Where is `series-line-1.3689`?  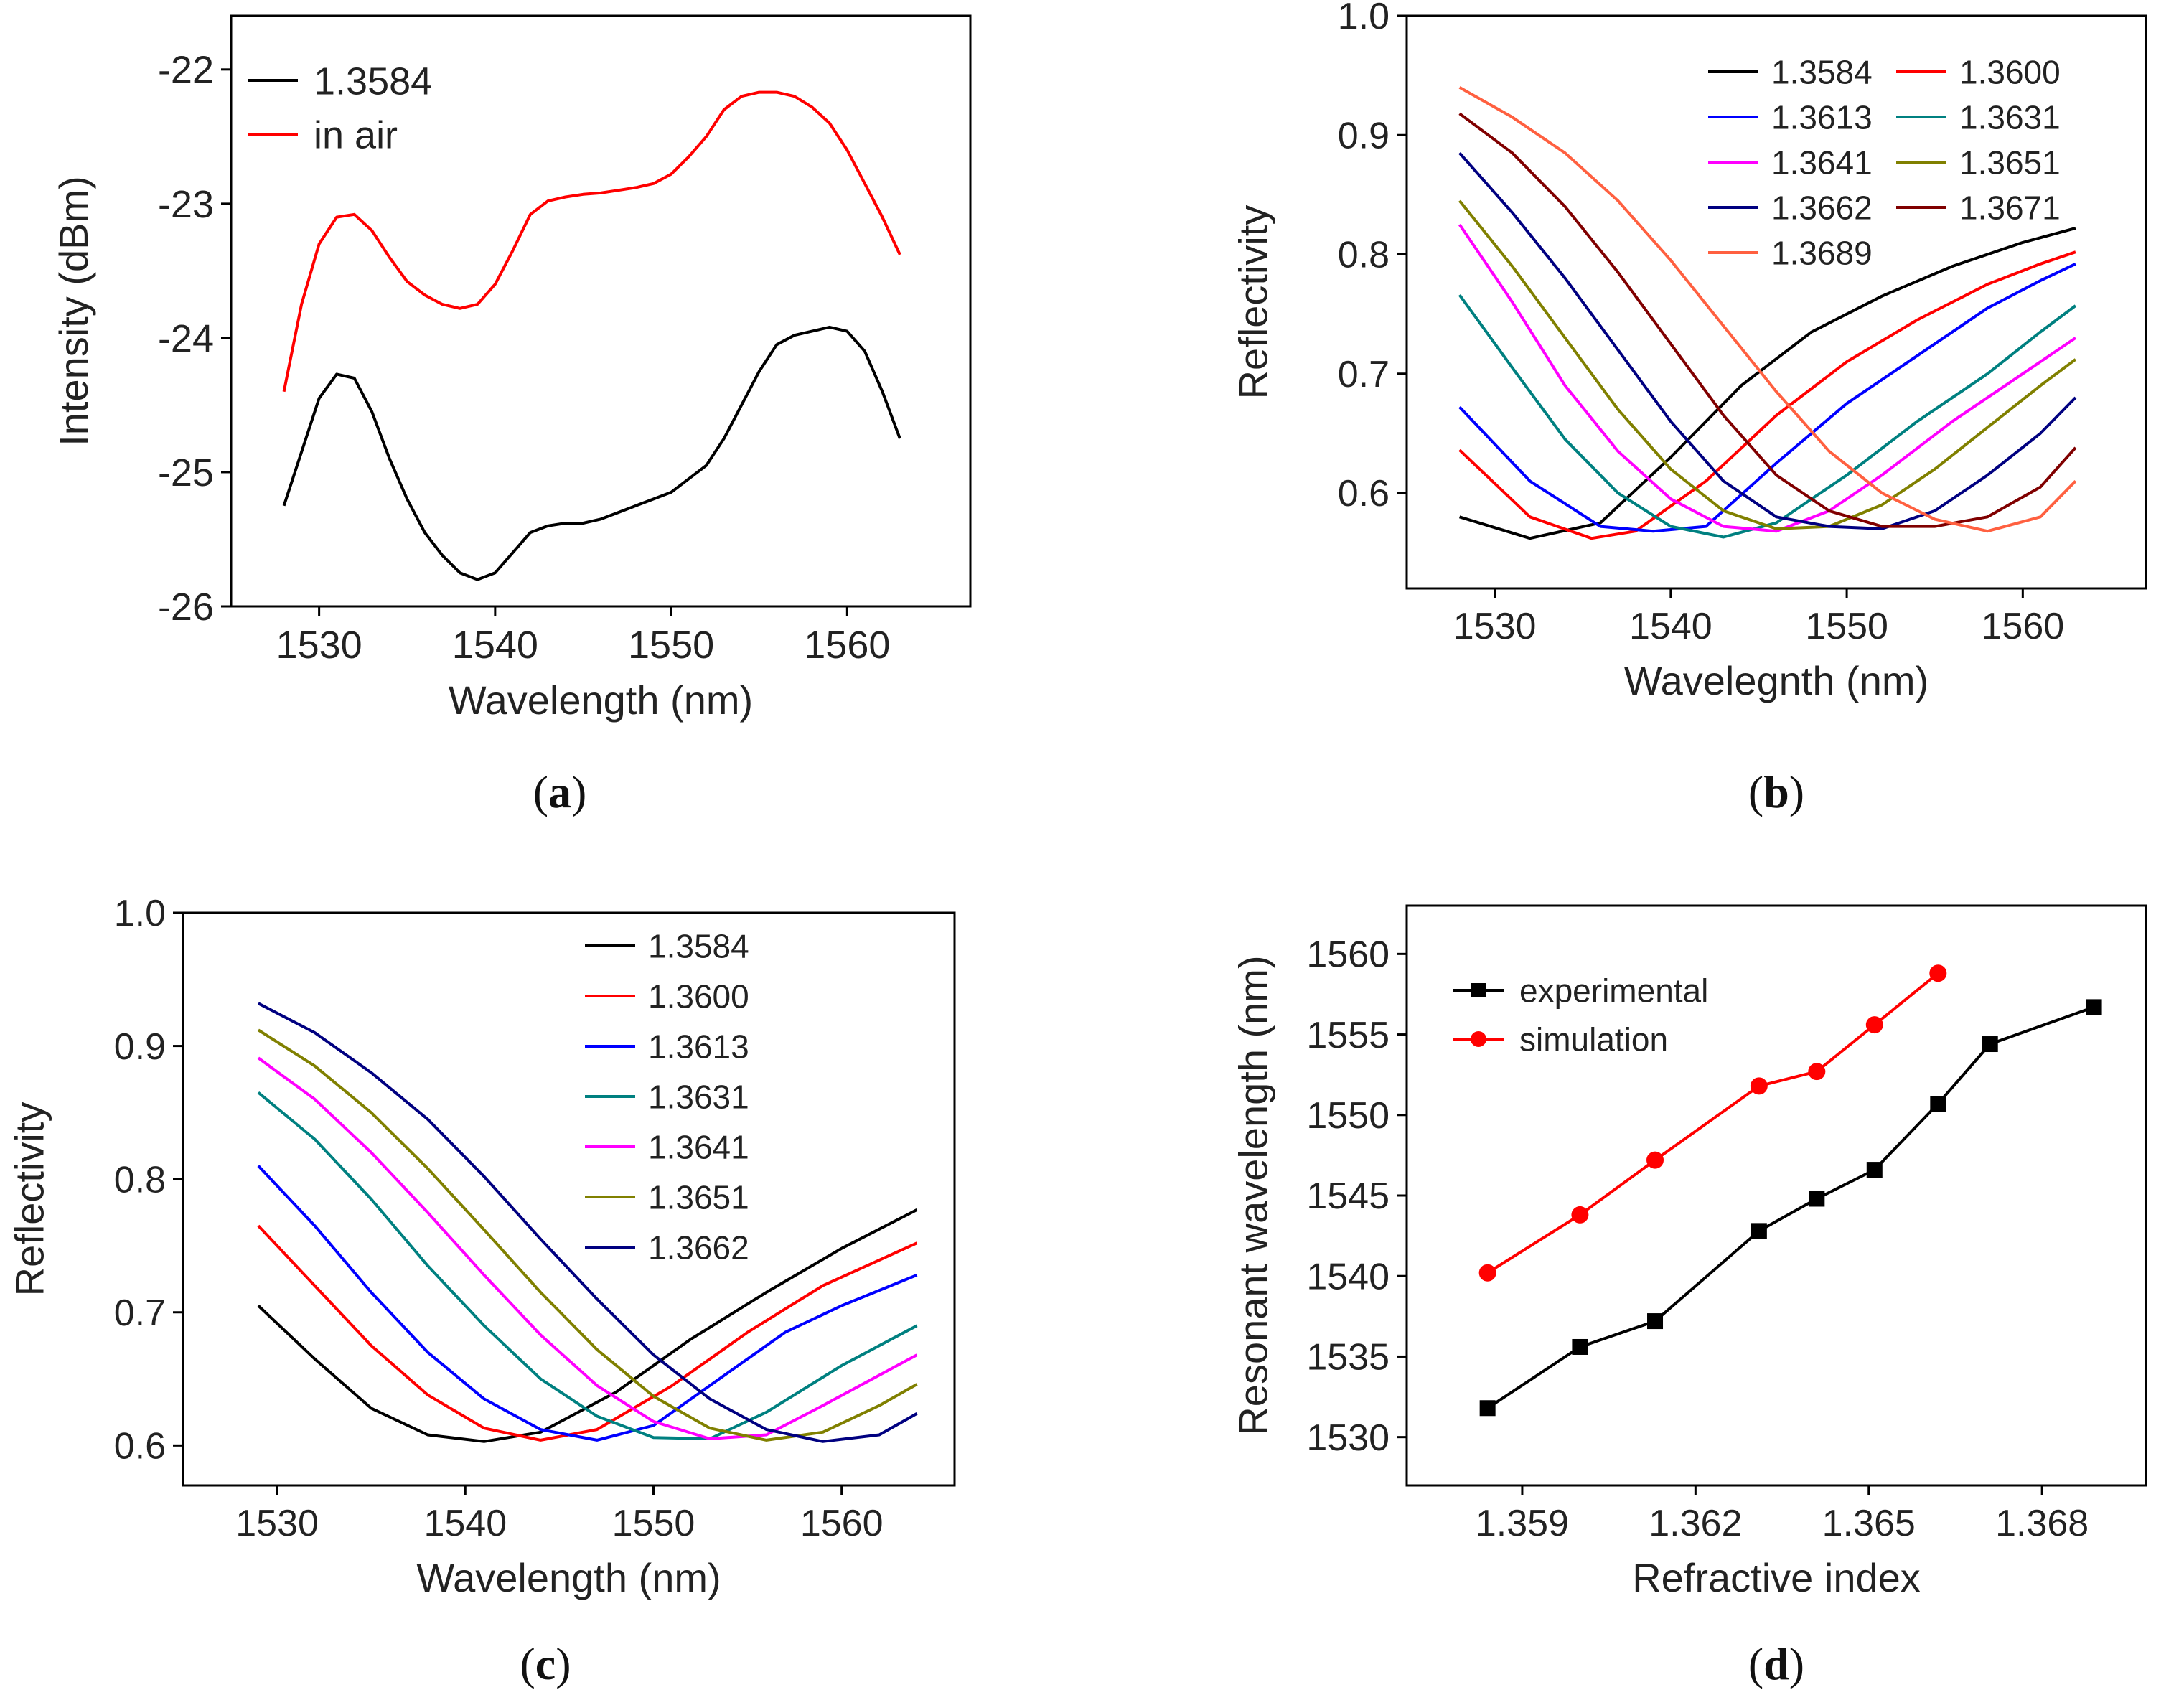 series-line-1.3689 is located at coordinates (1767, 309).